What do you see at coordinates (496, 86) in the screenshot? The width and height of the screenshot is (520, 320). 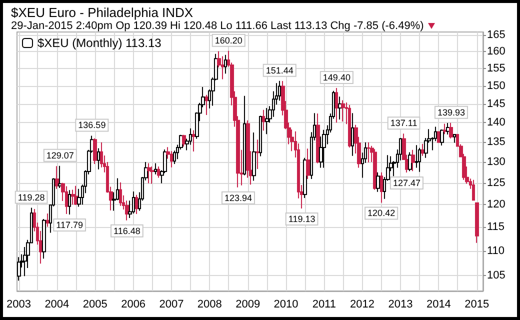 I see `y-tick-label: 150` at bounding box center [496, 86].